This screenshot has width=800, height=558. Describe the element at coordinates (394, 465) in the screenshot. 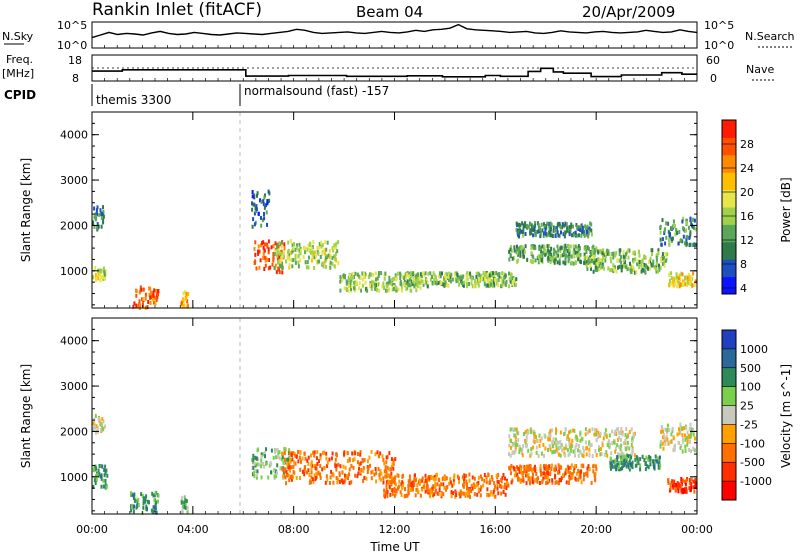

I see `velocity-scatter` at that location.